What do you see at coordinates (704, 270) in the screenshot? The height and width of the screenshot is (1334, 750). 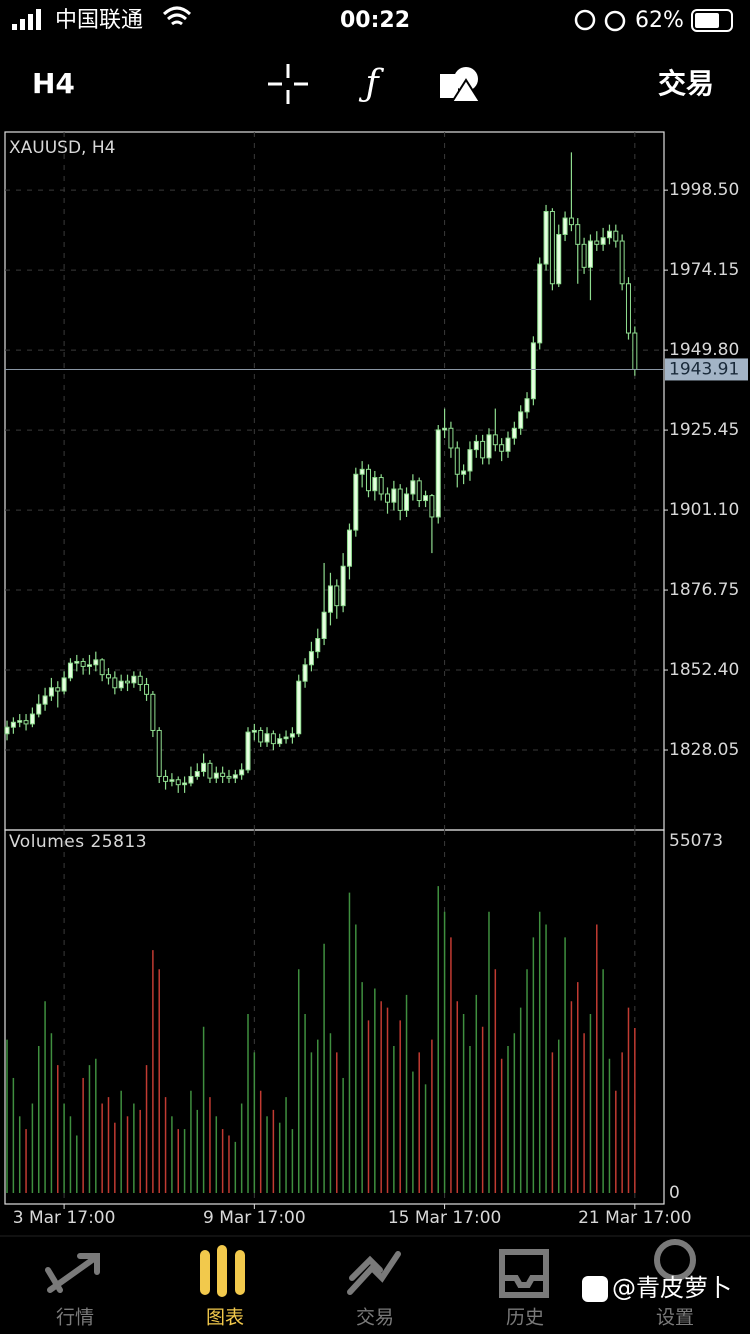 I see `y-tick-label: 1974.15` at bounding box center [704, 270].